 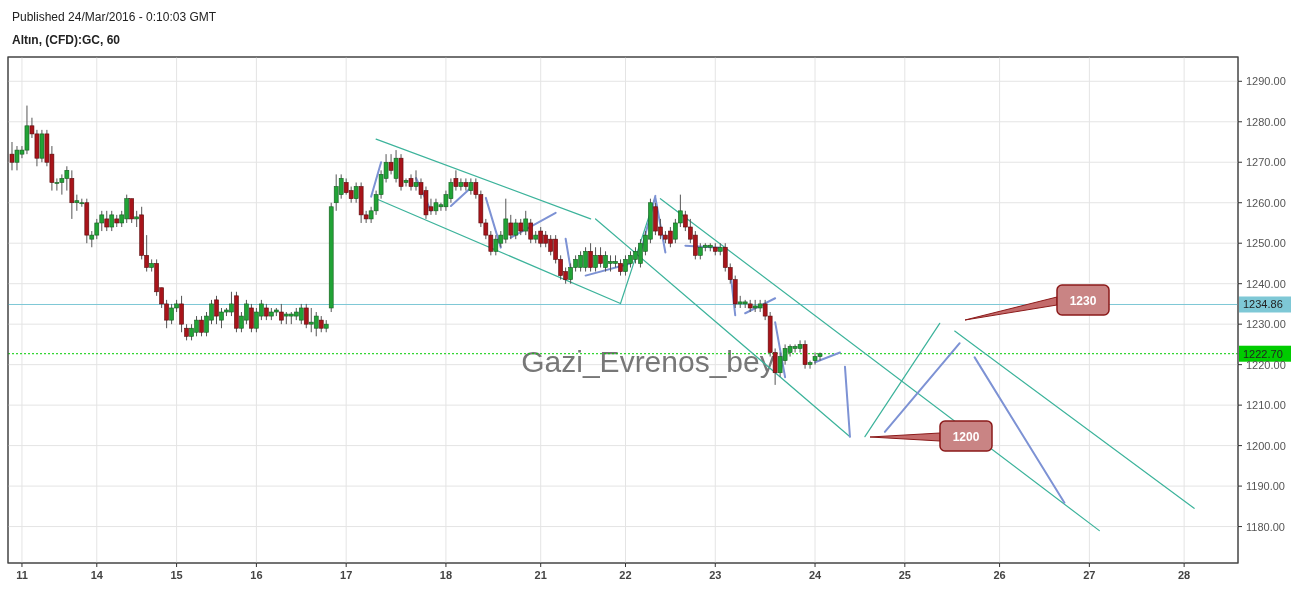 I want to click on x-tick-label: 28, so click(x=1184, y=575).